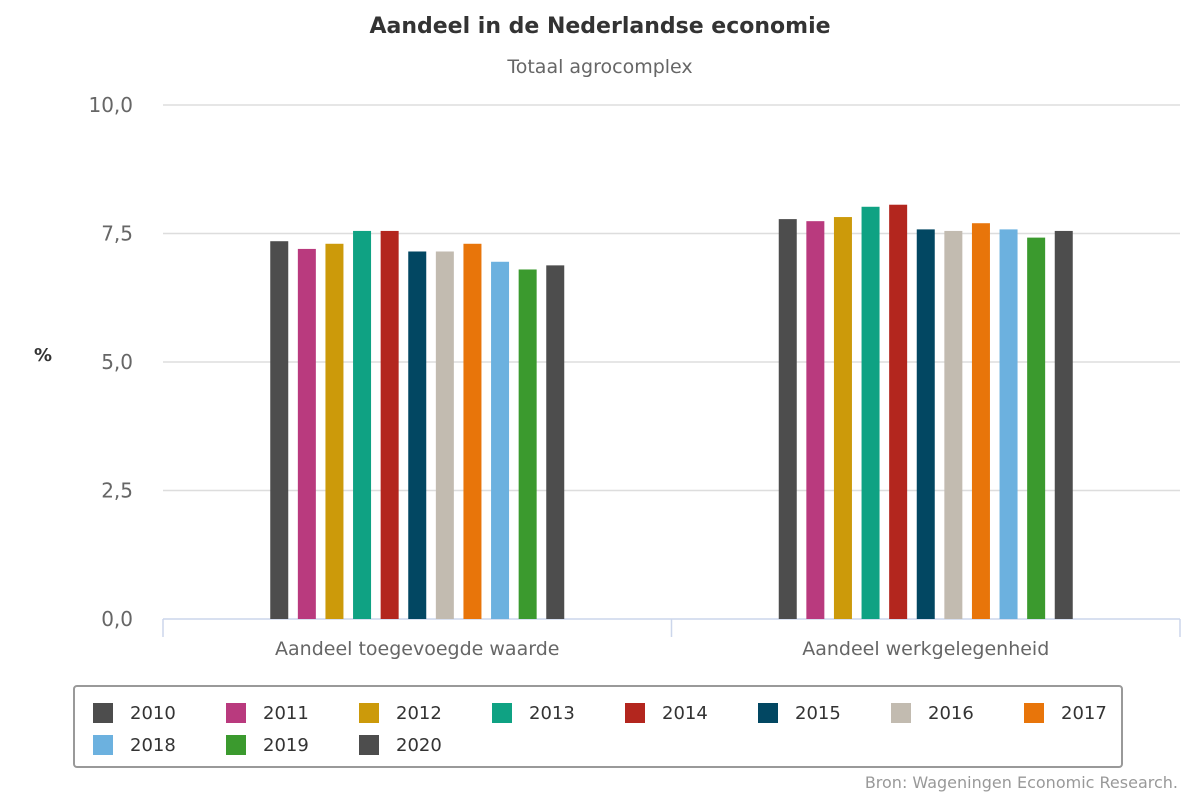 This screenshot has width=1200, height=800. Describe the element at coordinates (951, 713) in the screenshot. I see `legend-label: 2016` at that location.